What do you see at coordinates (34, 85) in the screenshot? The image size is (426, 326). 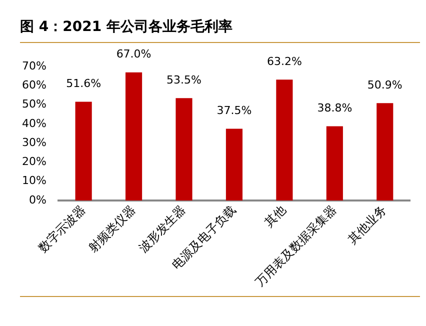 I see `y-tick-label: 60%` at bounding box center [34, 85].